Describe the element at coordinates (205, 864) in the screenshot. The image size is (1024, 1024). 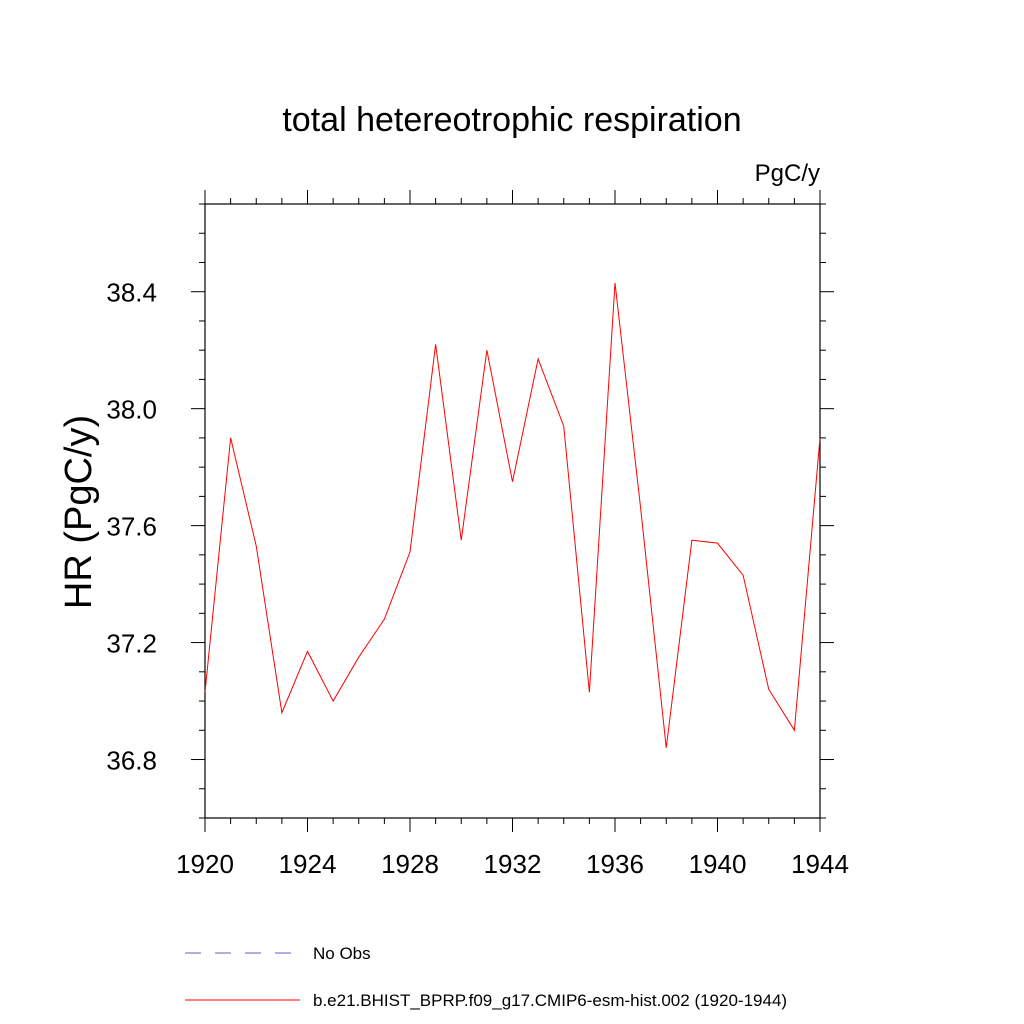
I see `x-tick-label: 1920` at that location.